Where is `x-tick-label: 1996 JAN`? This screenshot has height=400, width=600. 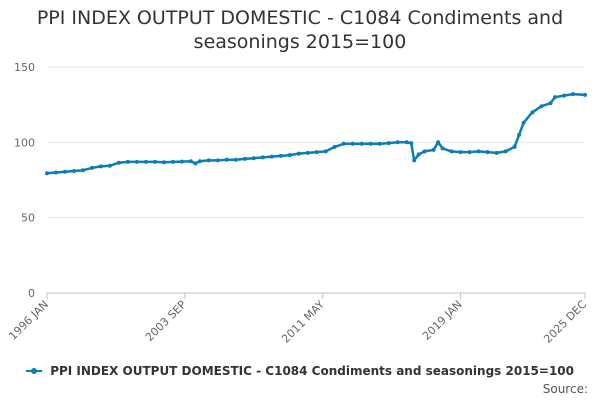 x-tick-label: 1996 JAN is located at coordinates (28, 320).